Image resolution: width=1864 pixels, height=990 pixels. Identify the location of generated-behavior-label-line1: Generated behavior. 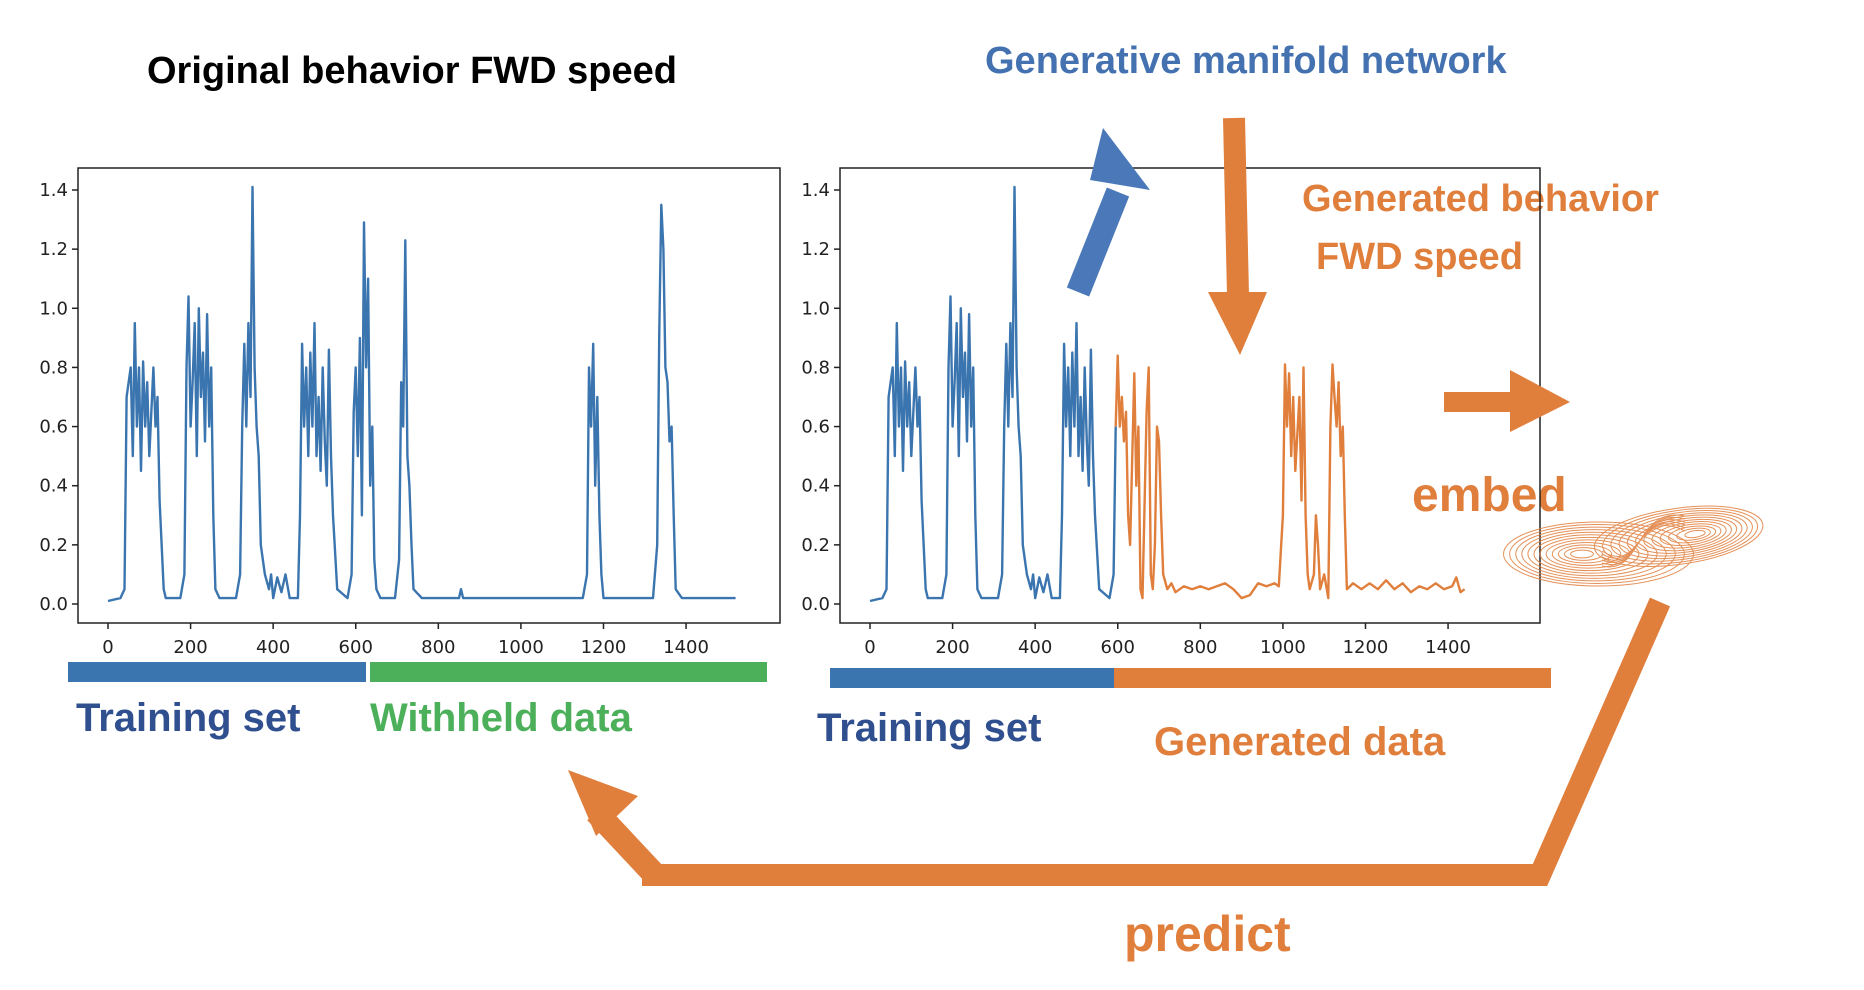
(1480, 199).